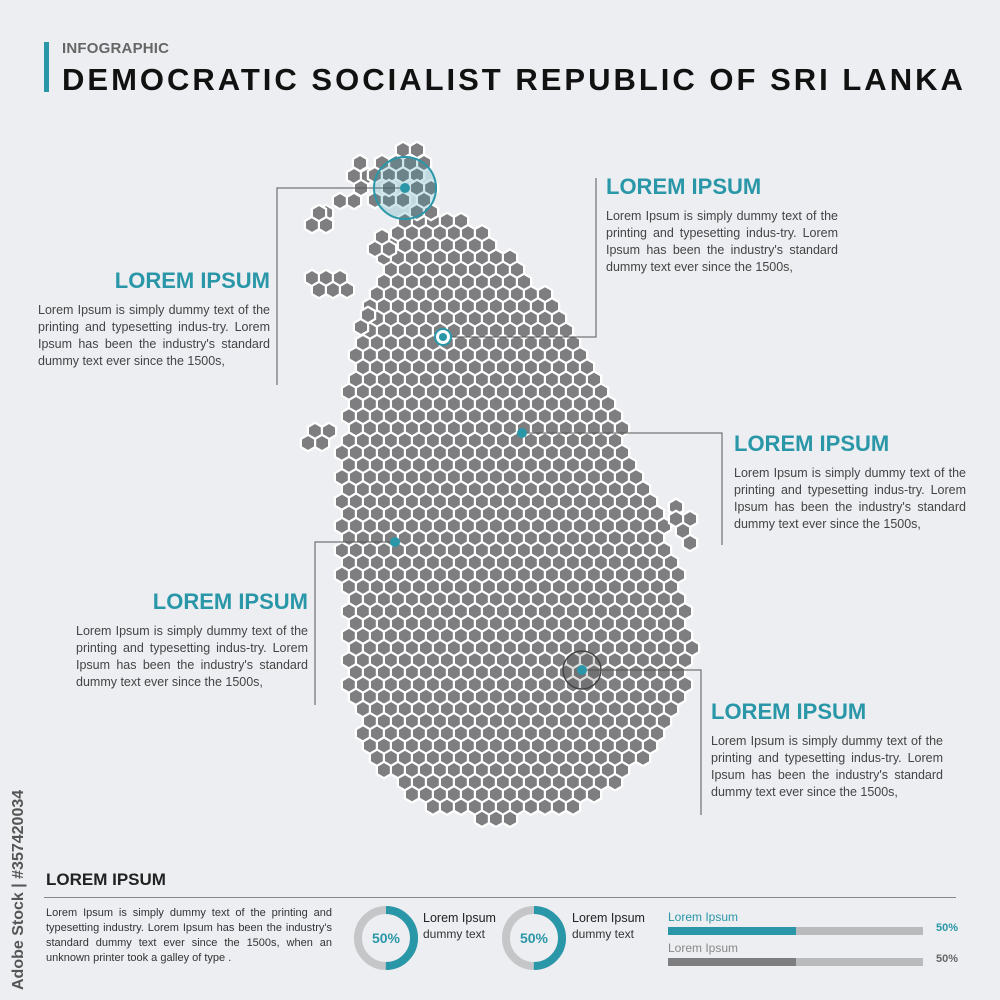  I want to click on leader-line-west, so click(354, 623).